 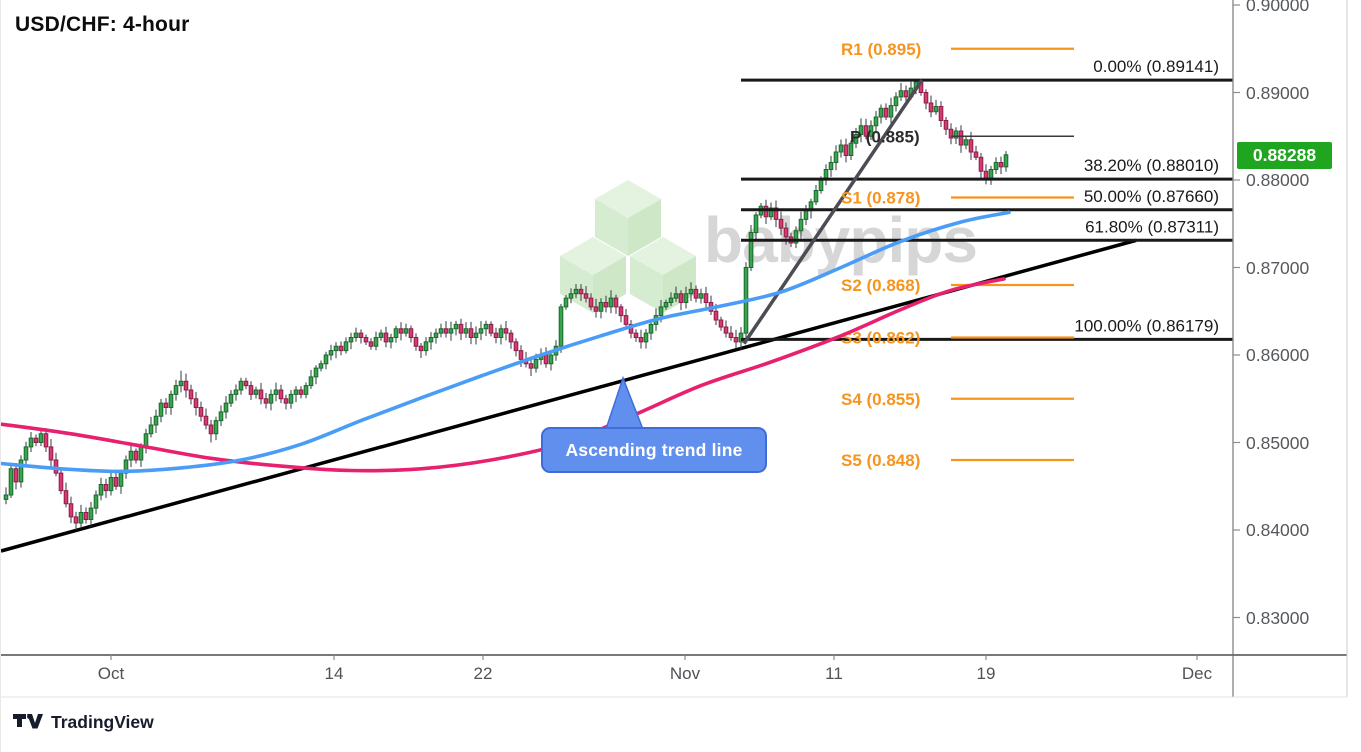 What do you see at coordinates (1278, 7) in the screenshot?
I see `price-tick-label: 0.90000` at bounding box center [1278, 7].